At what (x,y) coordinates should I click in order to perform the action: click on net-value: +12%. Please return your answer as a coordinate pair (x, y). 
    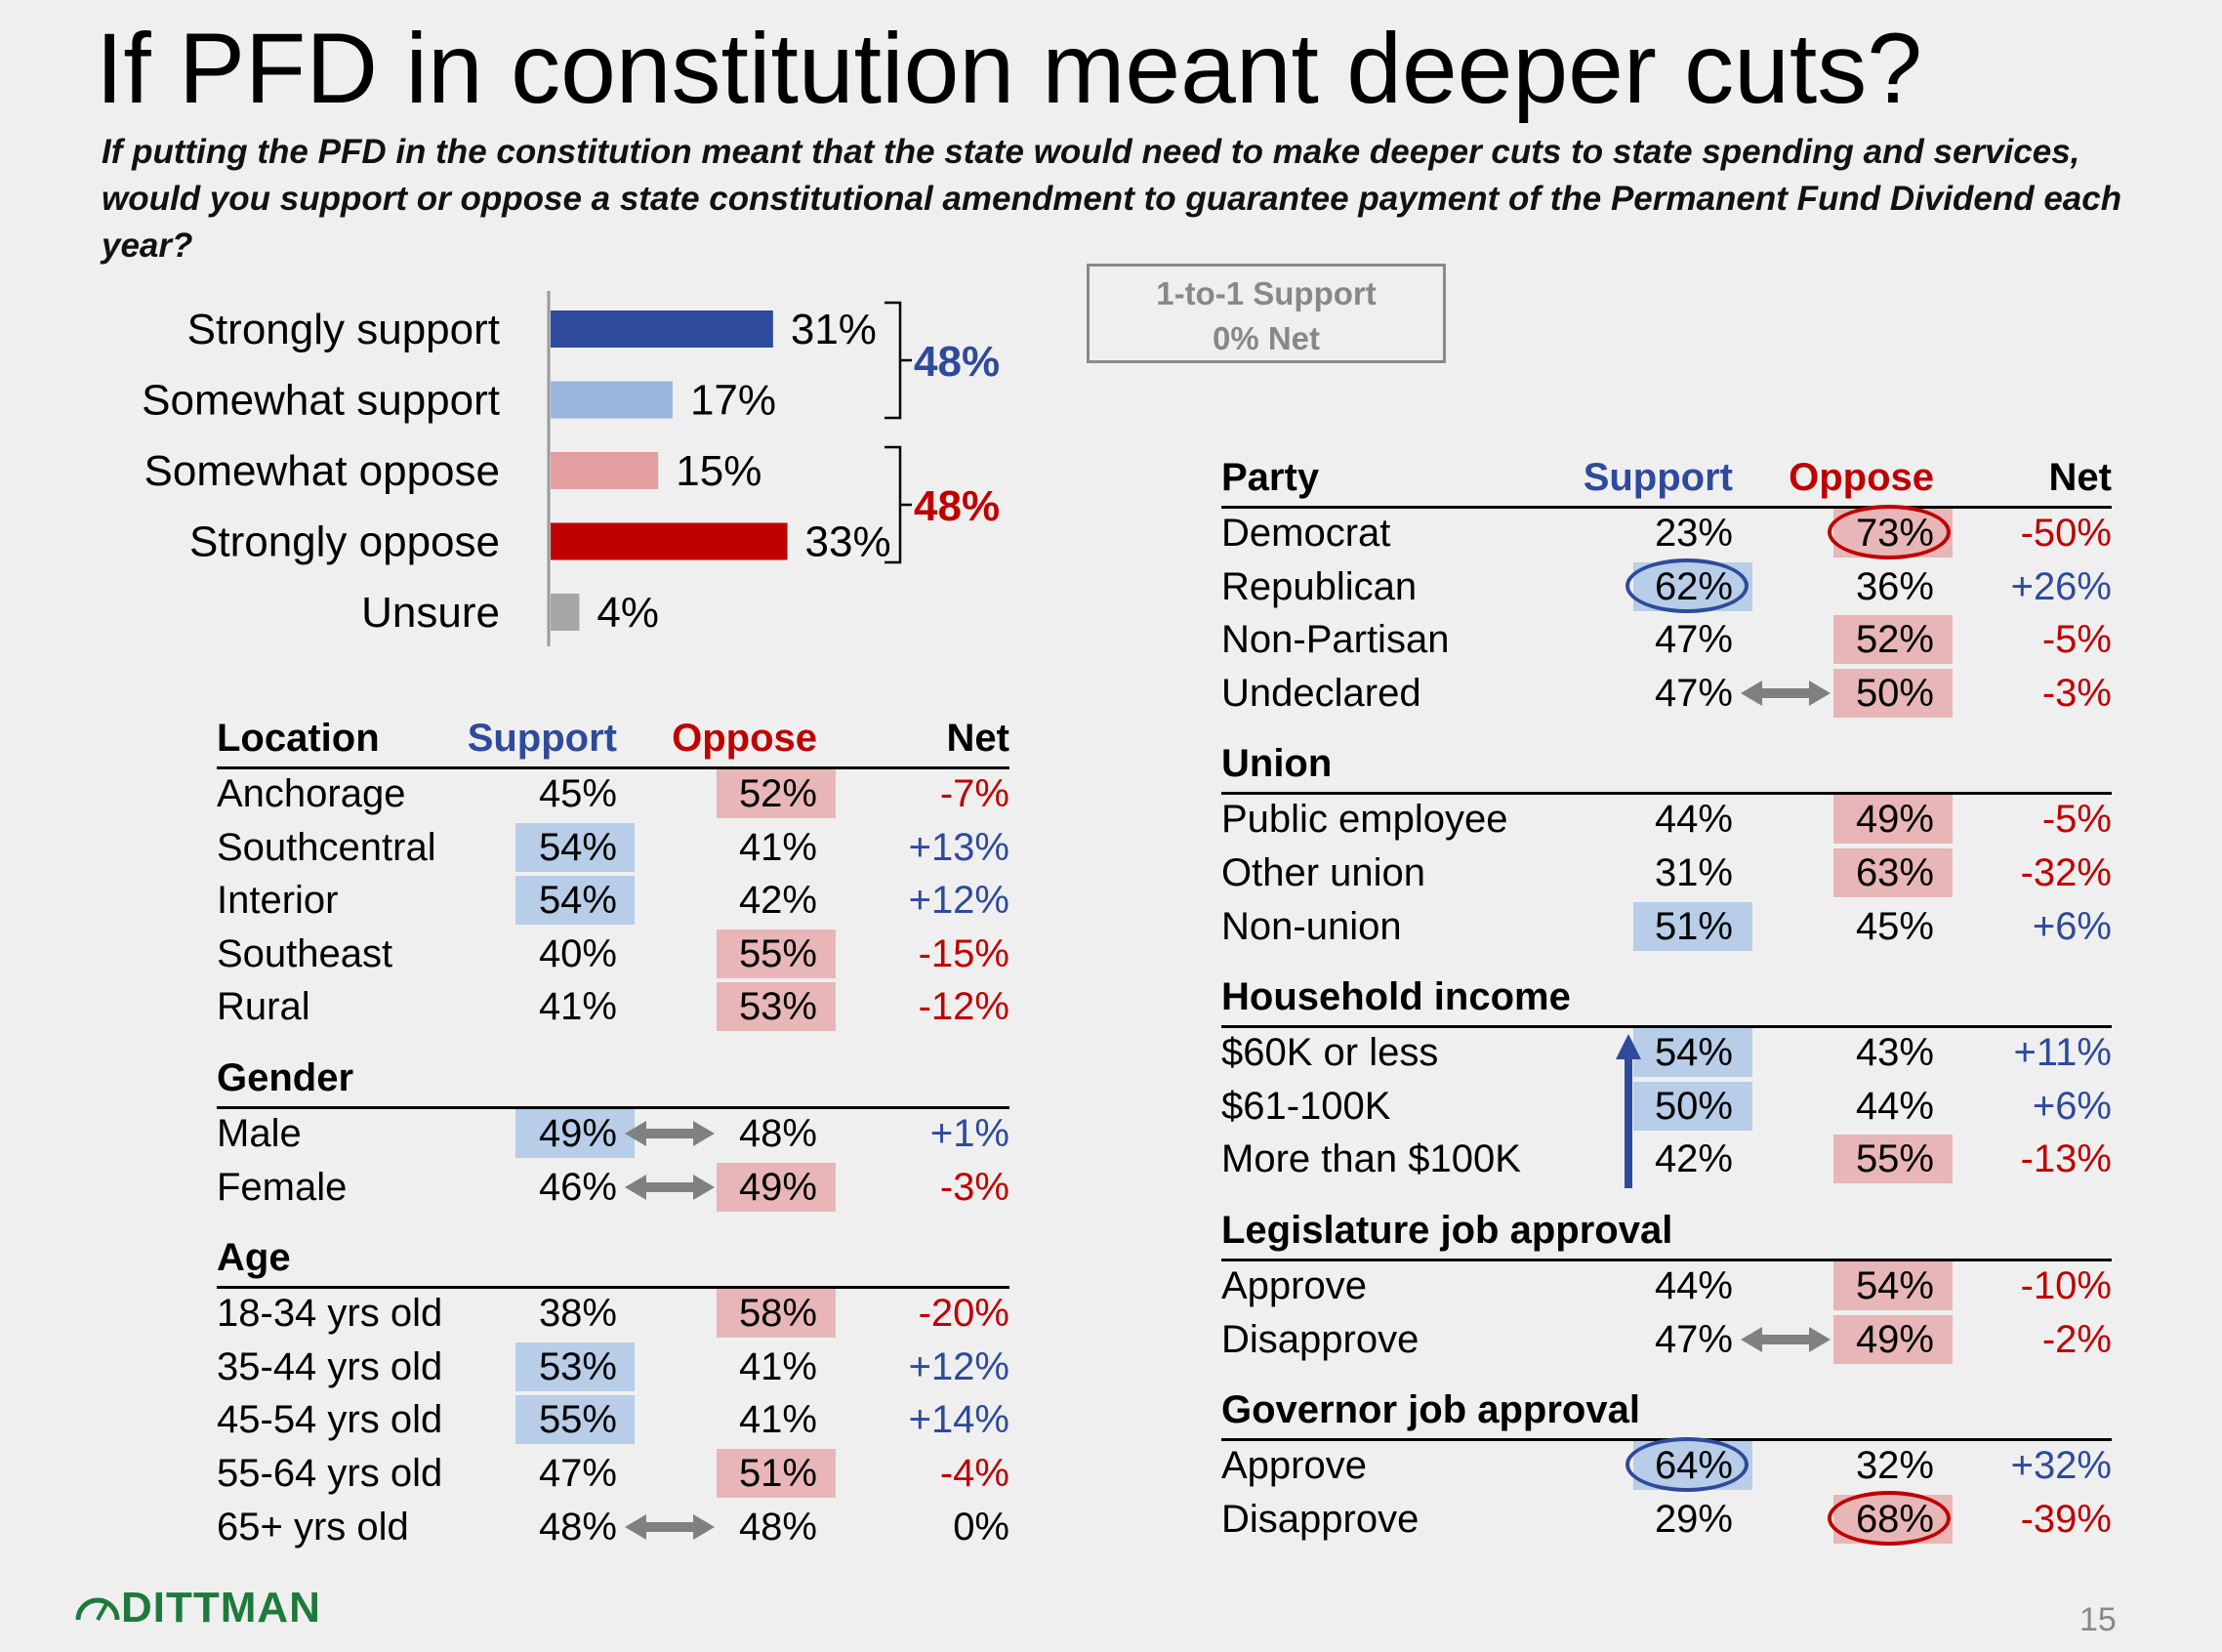
    Looking at the image, I should click on (959, 901).